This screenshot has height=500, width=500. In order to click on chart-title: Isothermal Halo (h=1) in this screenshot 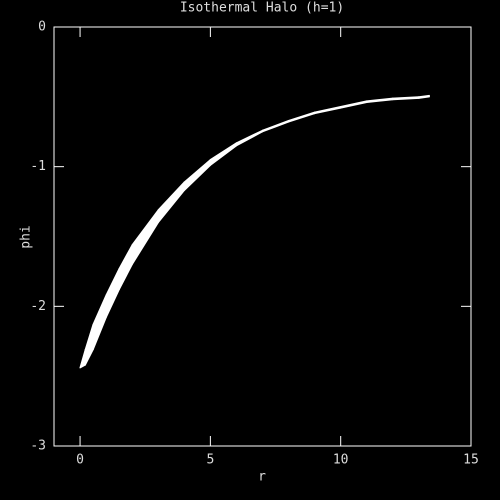, I will do `click(262, 8)`.